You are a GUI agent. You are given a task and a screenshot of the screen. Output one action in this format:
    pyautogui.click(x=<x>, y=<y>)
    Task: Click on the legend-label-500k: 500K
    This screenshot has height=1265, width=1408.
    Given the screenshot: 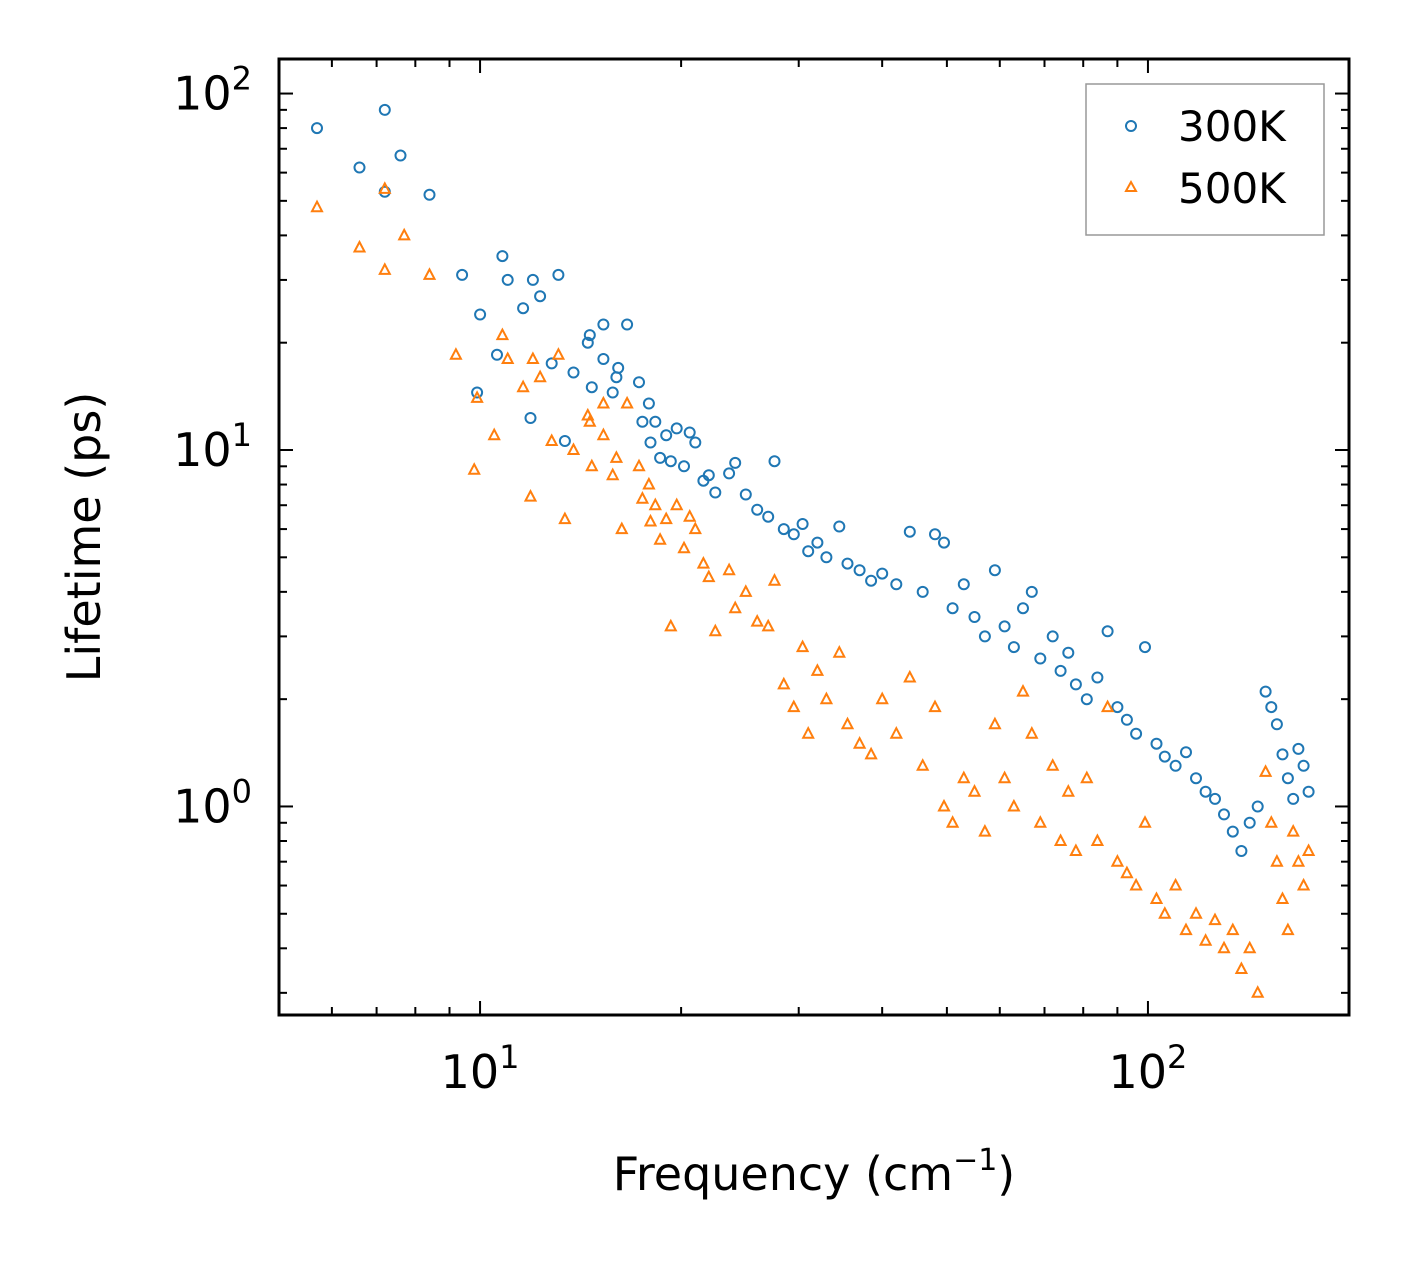 What is the action you would take?
    pyautogui.click(x=1232, y=188)
    